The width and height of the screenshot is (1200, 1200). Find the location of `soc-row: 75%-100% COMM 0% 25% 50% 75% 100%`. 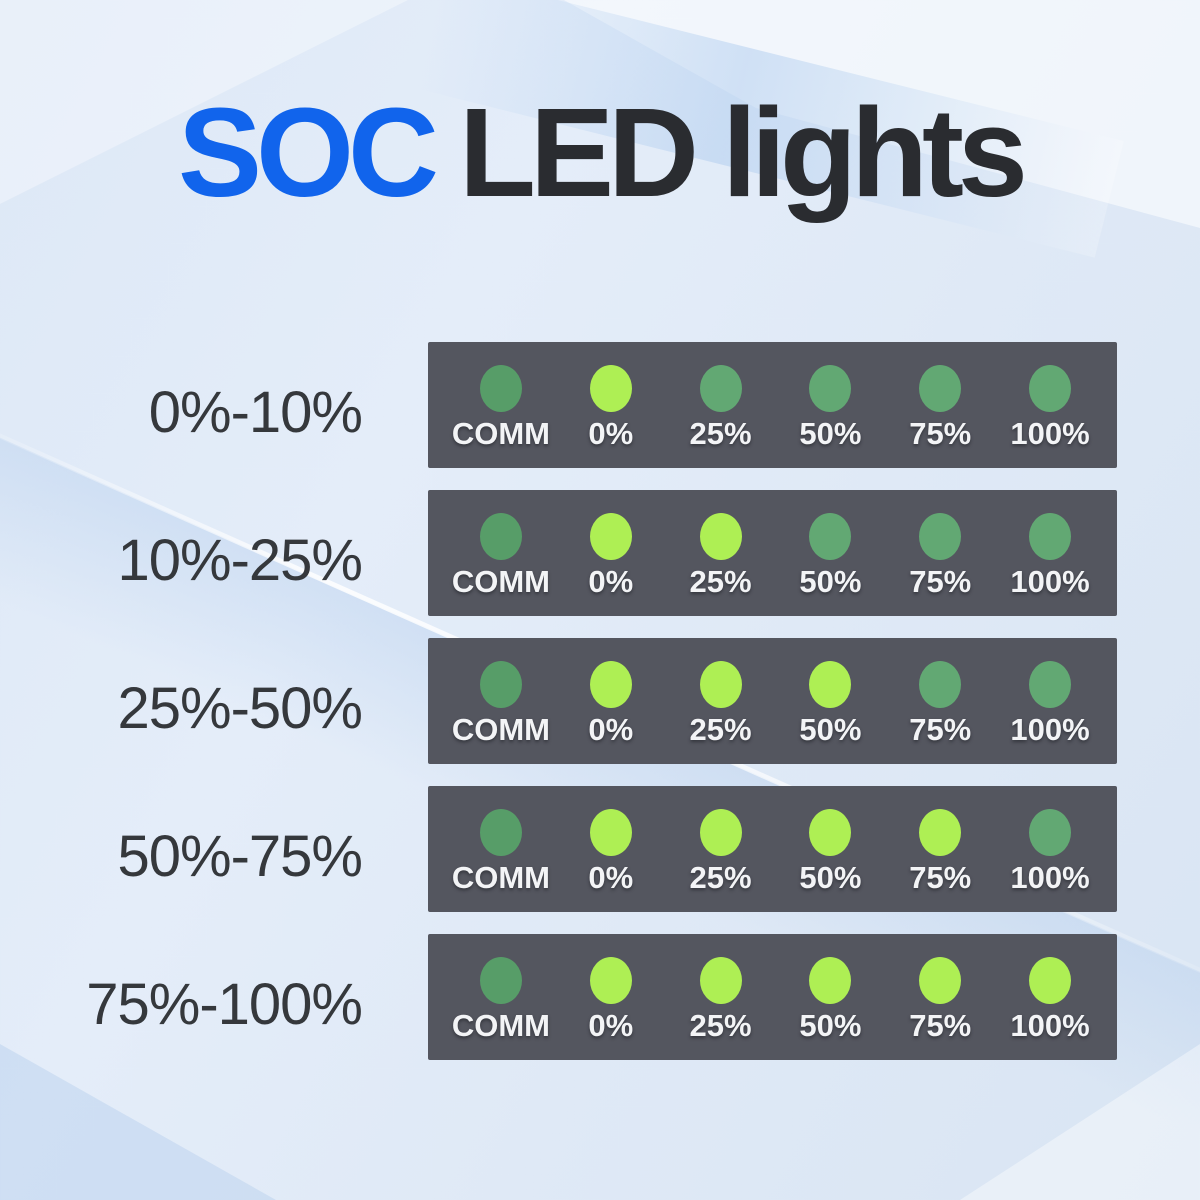

soc-row: 75%-100% COMM 0% 25% 50% 75% 100% is located at coordinates (600, 997).